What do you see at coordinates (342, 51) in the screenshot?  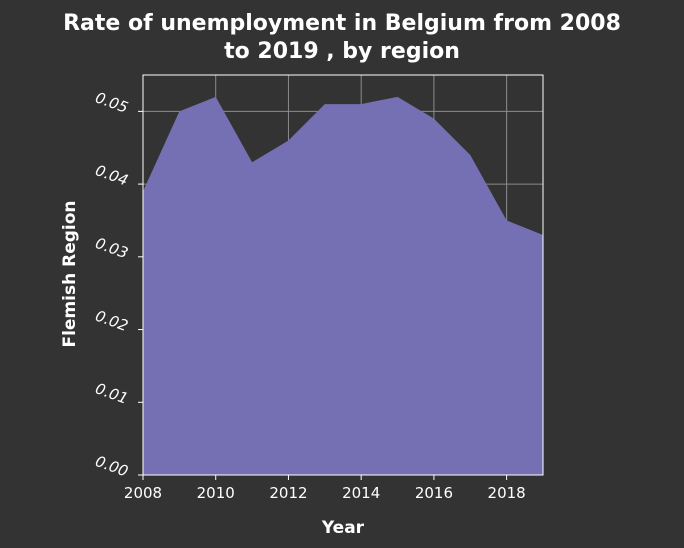 I see `chart-title-line-2: to 2019 , by region` at bounding box center [342, 51].